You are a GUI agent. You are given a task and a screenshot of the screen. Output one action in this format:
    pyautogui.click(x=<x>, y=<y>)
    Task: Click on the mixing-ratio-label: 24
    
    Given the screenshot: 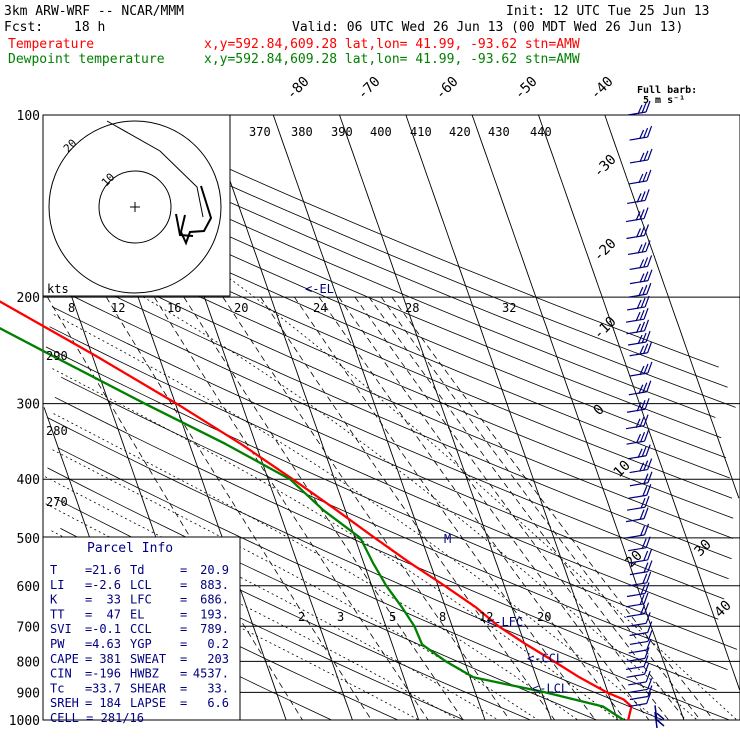 What is the action you would take?
    pyautogui.click(x=320, y=308)
    